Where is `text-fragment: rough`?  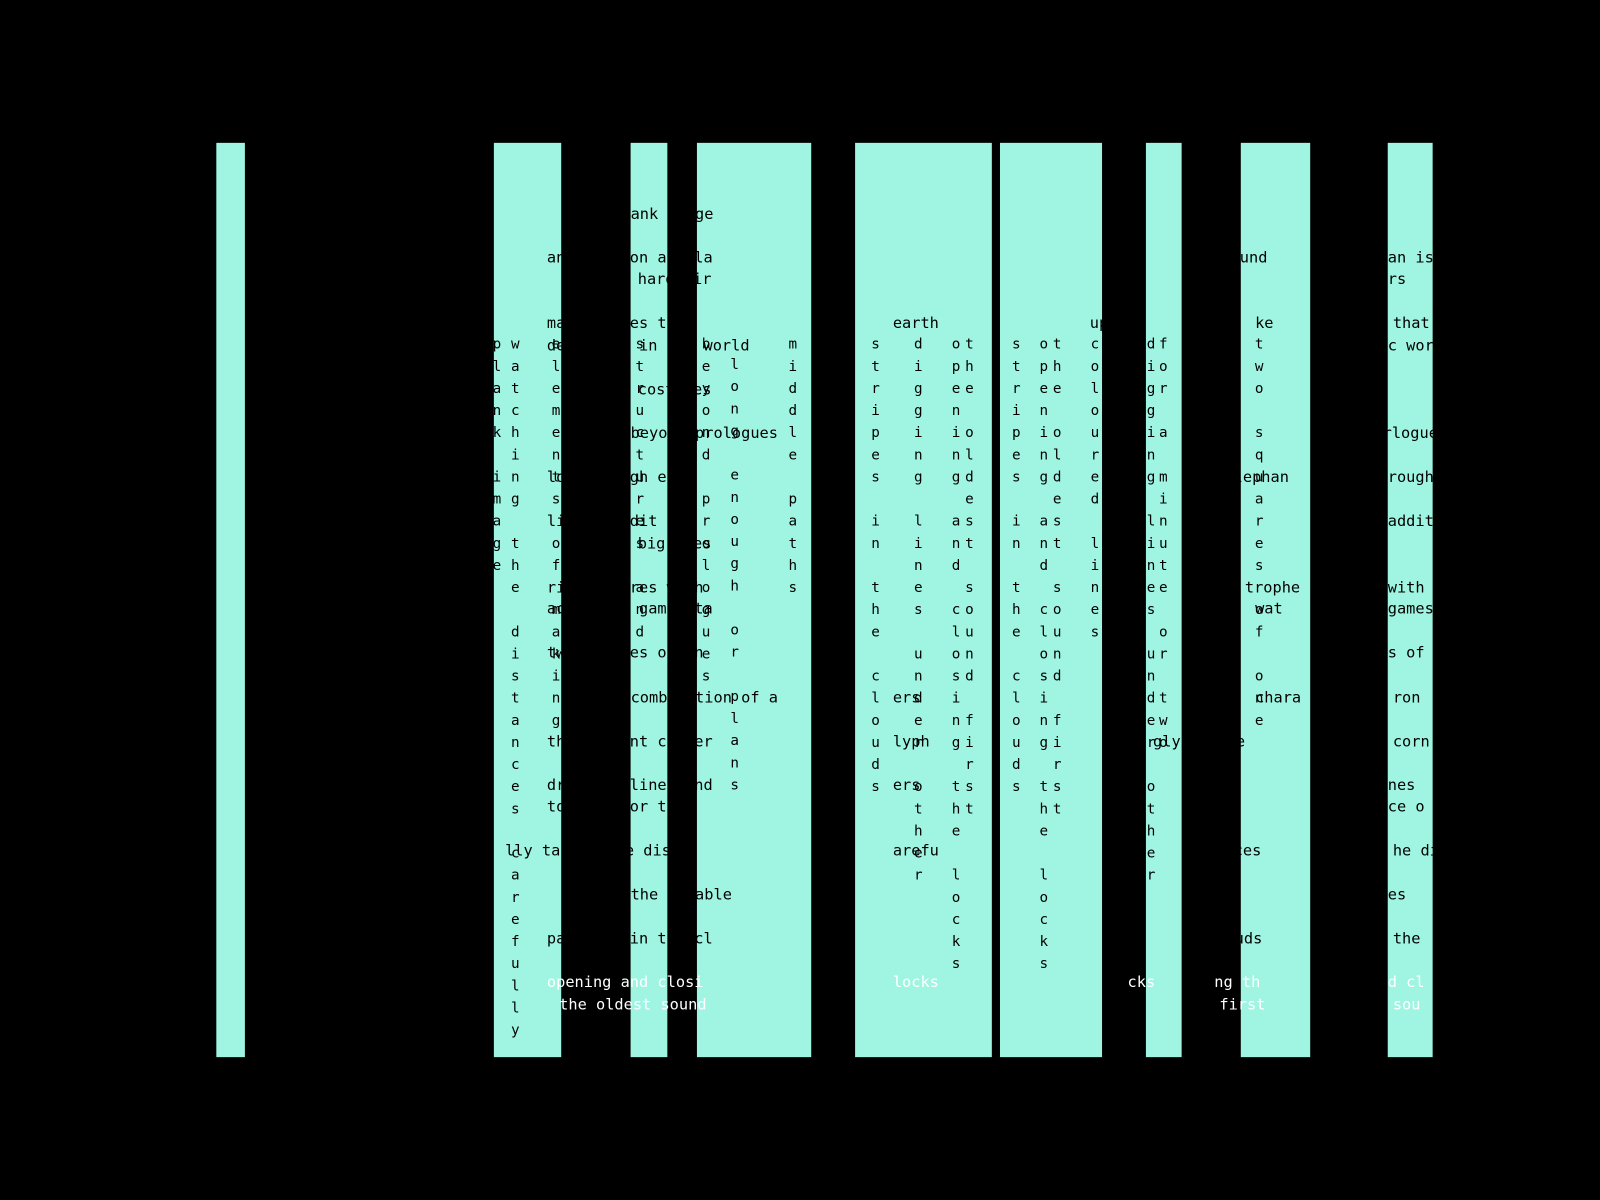 text-fragment: rough is located at coordinates (1411, 477).